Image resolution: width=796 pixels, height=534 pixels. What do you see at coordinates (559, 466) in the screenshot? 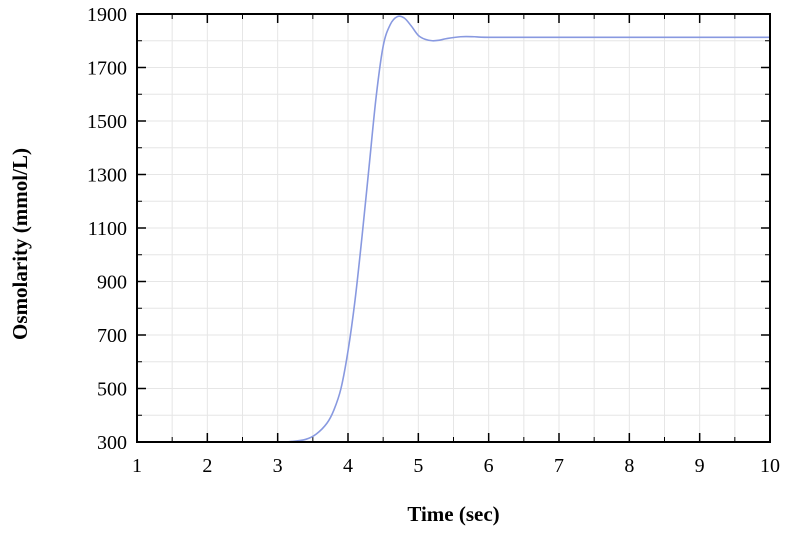
I see `x-tick-label: 7` at bounding box center [559, 466].